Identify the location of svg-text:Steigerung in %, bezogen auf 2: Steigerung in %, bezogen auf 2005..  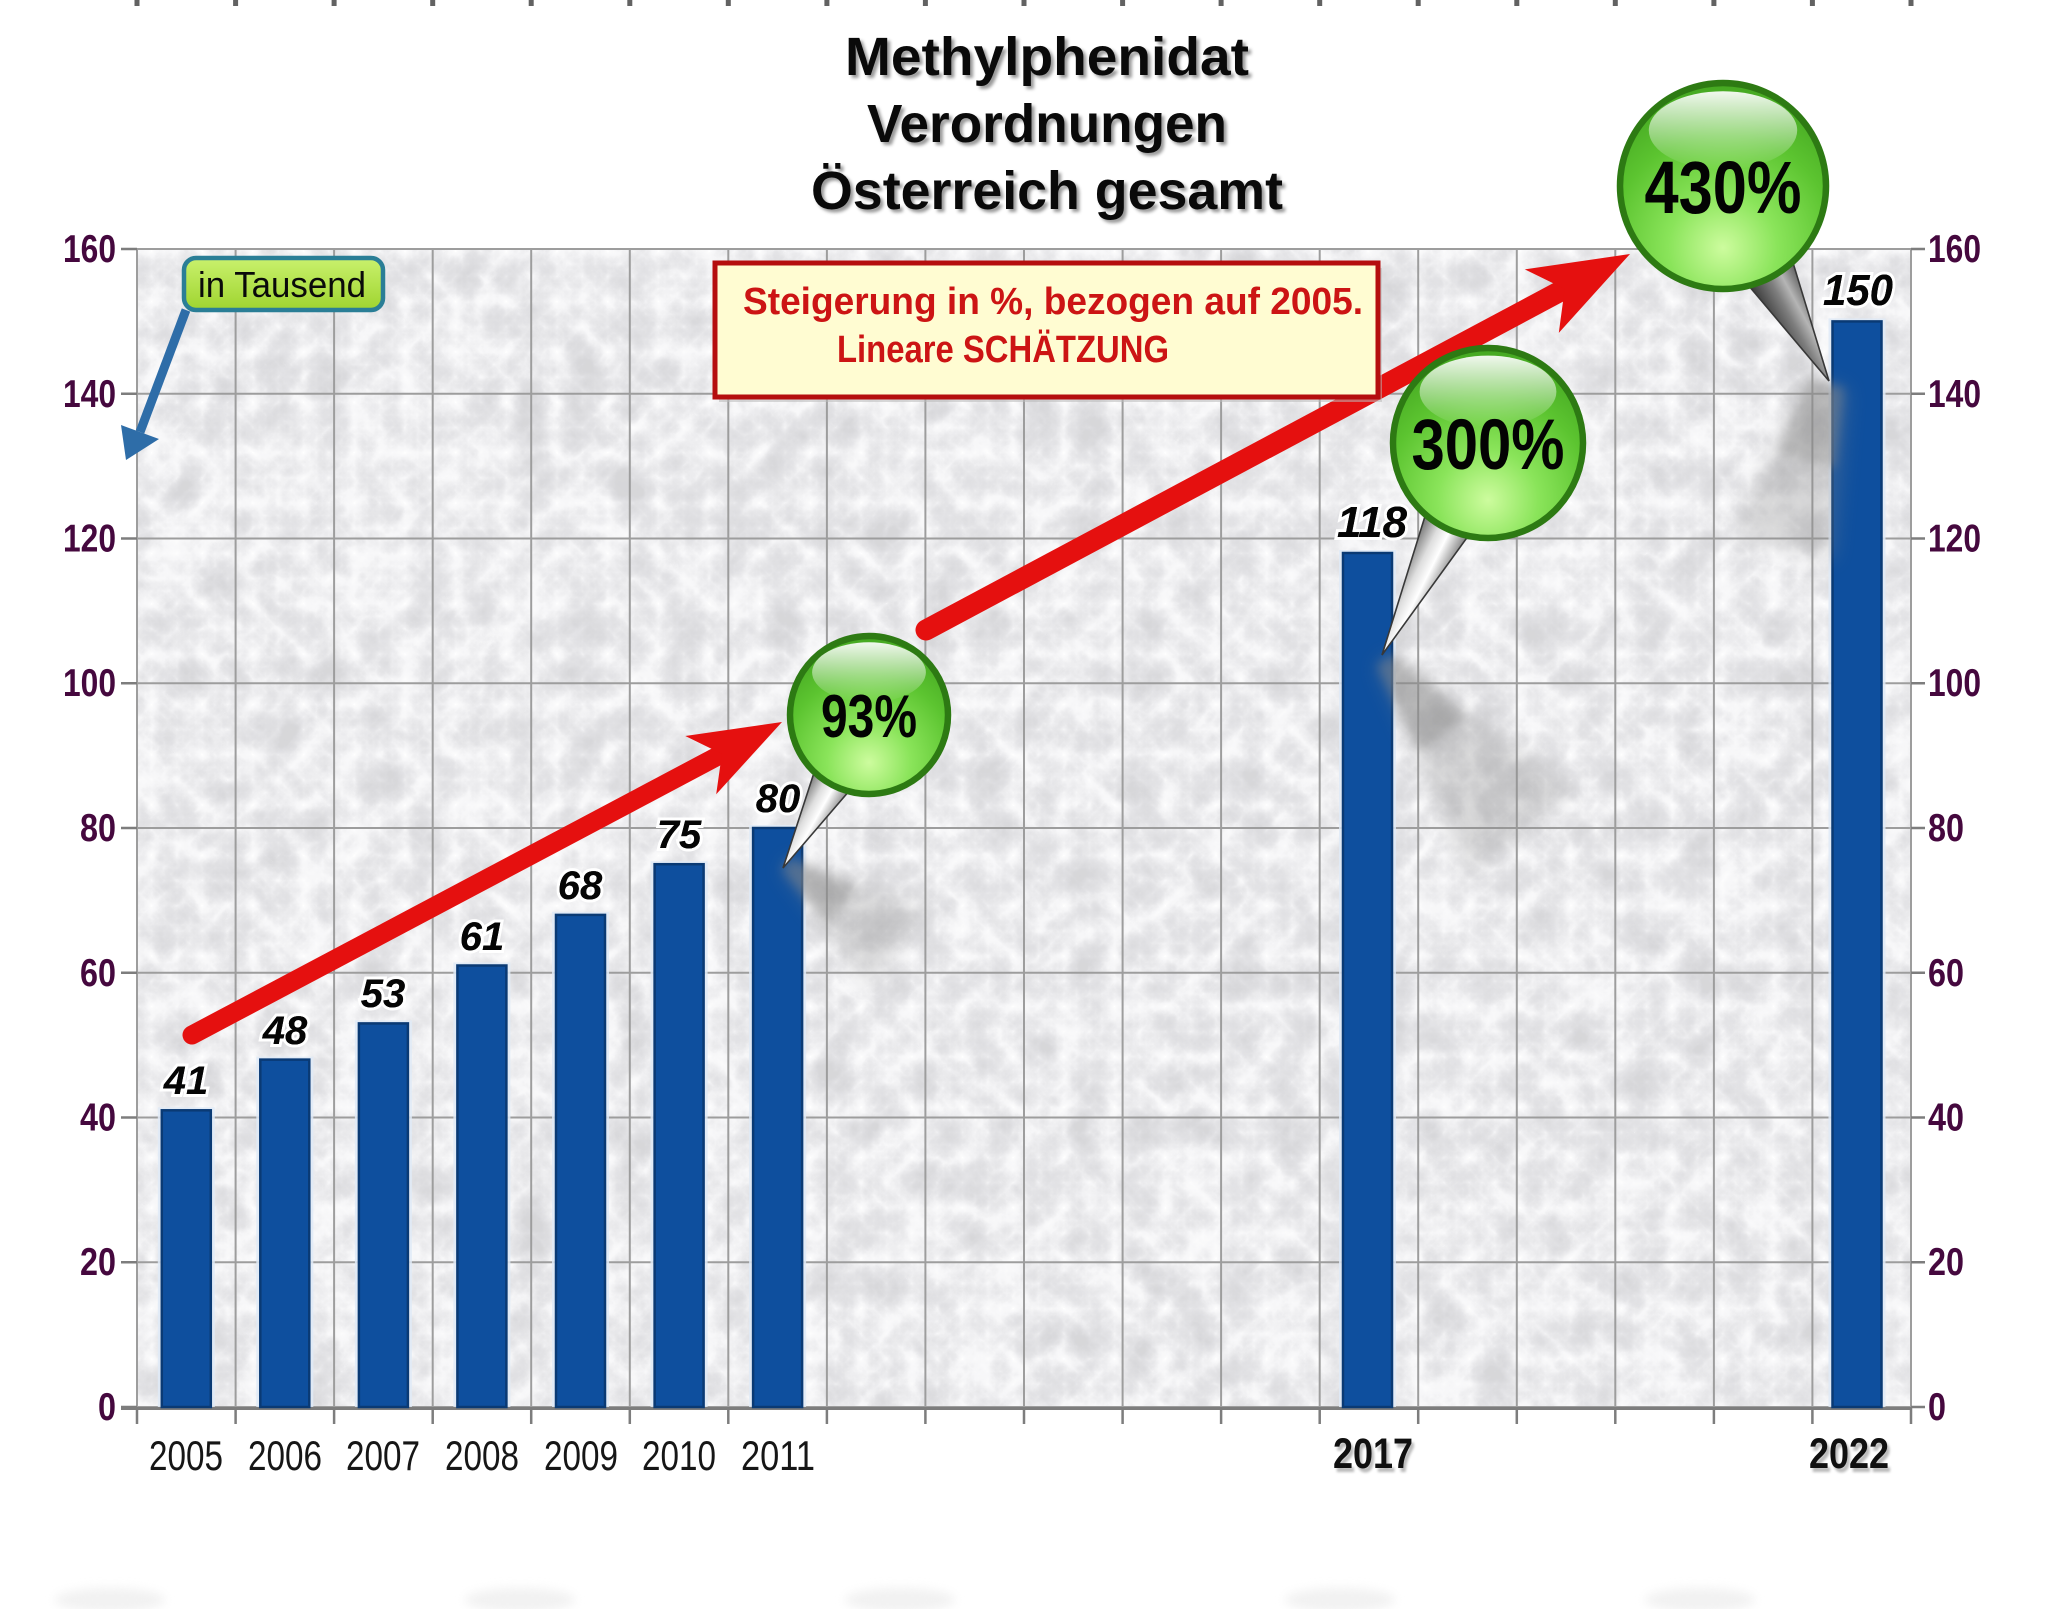
(1053, 302).